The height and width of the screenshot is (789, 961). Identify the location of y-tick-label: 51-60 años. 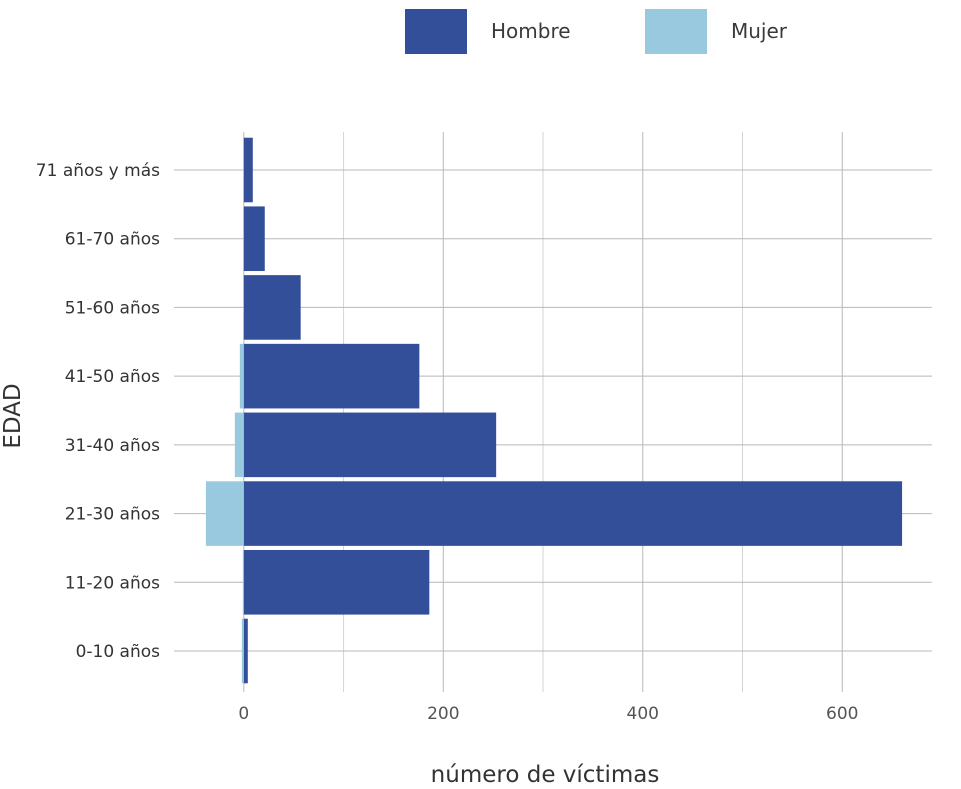
(112, 308).